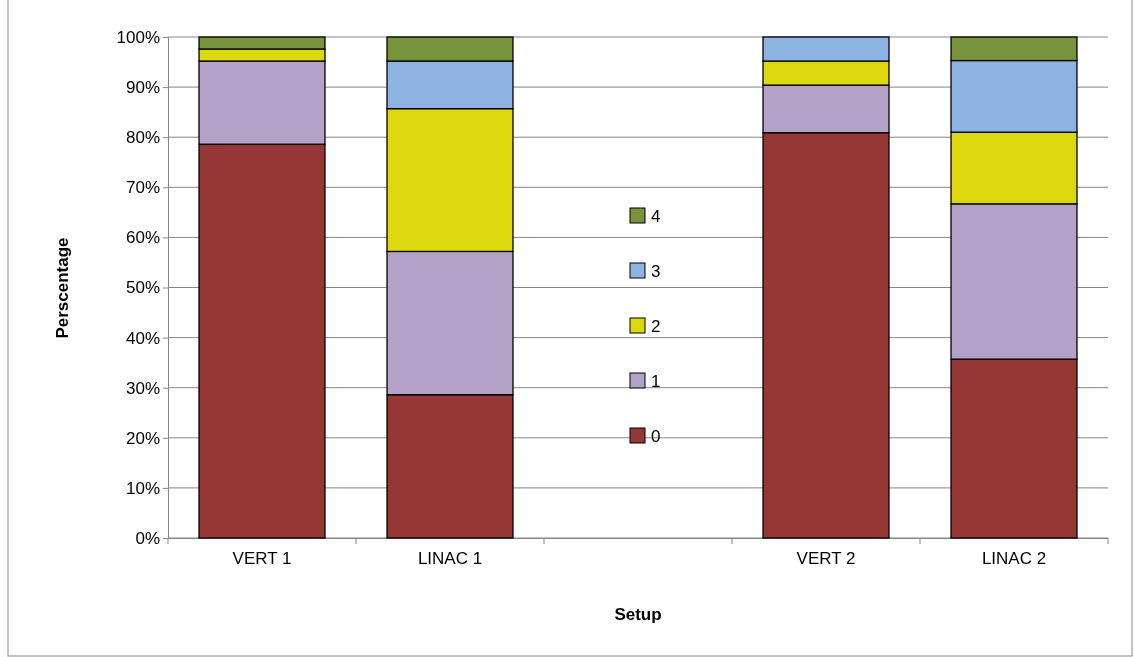 The image size is (1134, 657). What do you see at coordinates (142, 288) in the screenshot?
I see `y-tick-label: 50%` at bounding box center [142, 288].